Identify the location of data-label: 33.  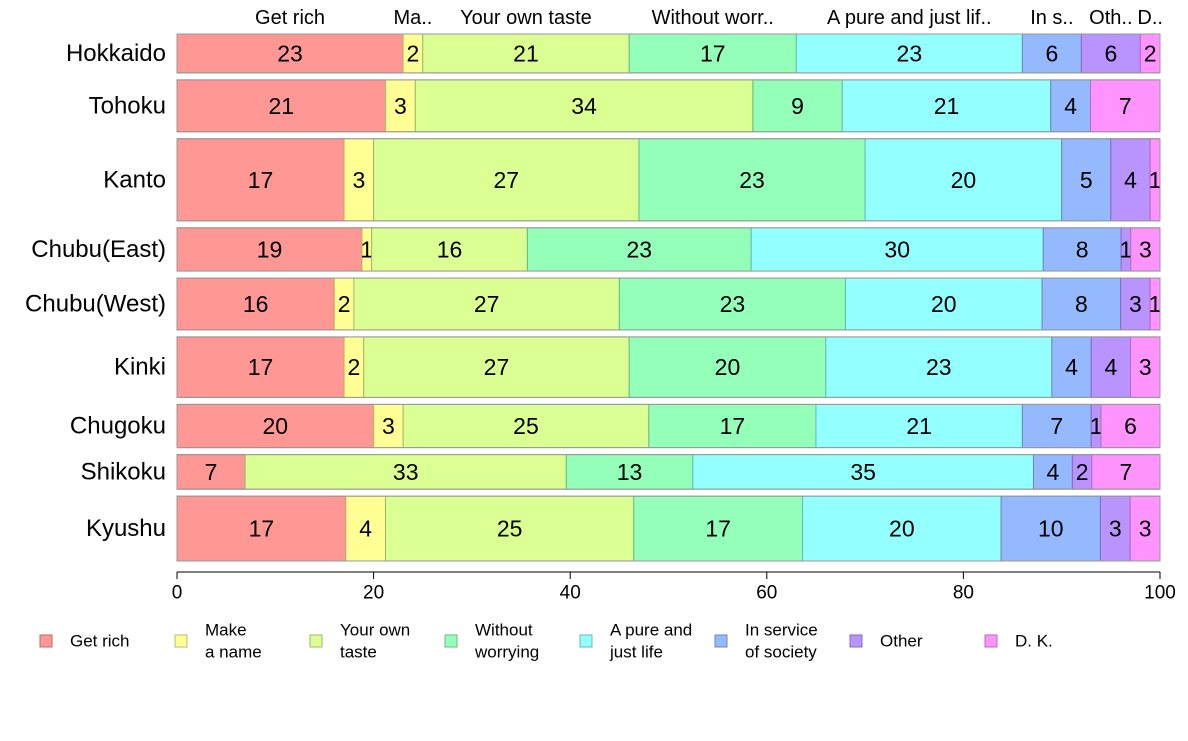
(406, 472).